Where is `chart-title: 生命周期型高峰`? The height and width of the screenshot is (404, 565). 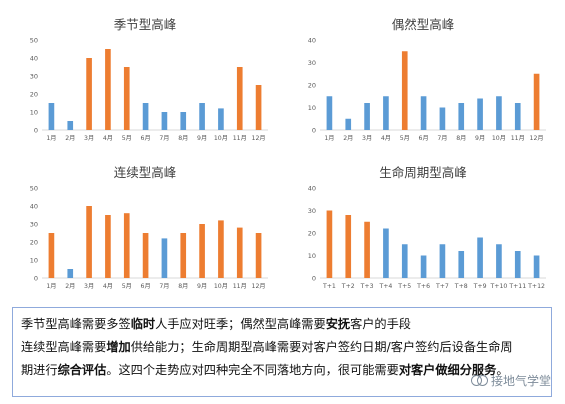 chart-title: 生命周期型高峰 is located at coordinates (423, 172).